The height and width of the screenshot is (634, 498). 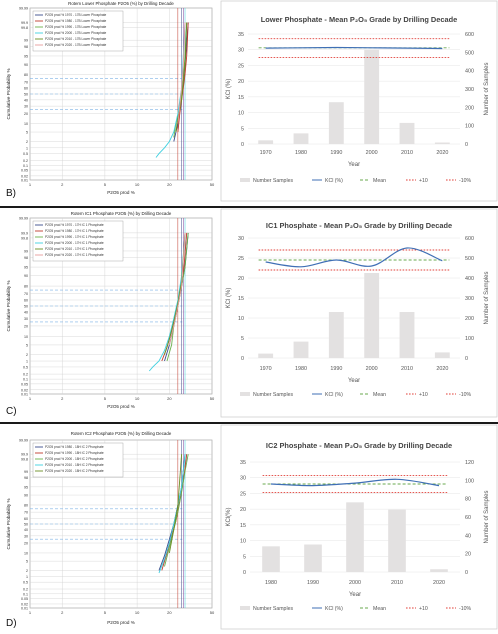 What do you see at coordinates (355, 583) in the screenshot?
I see `x-tick-label: 2000` at bounding box center [355, 583].